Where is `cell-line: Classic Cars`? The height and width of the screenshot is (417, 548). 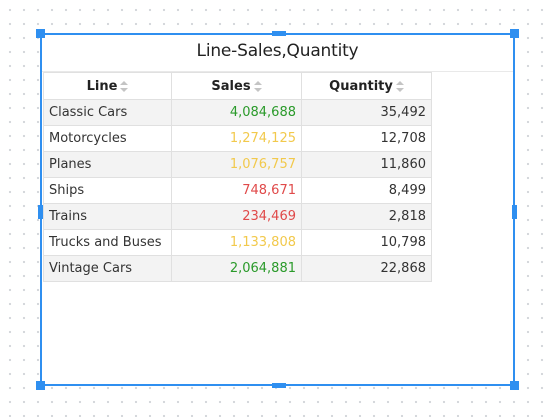 cell-line: Classic Cars is located at coordinates (107, 112).